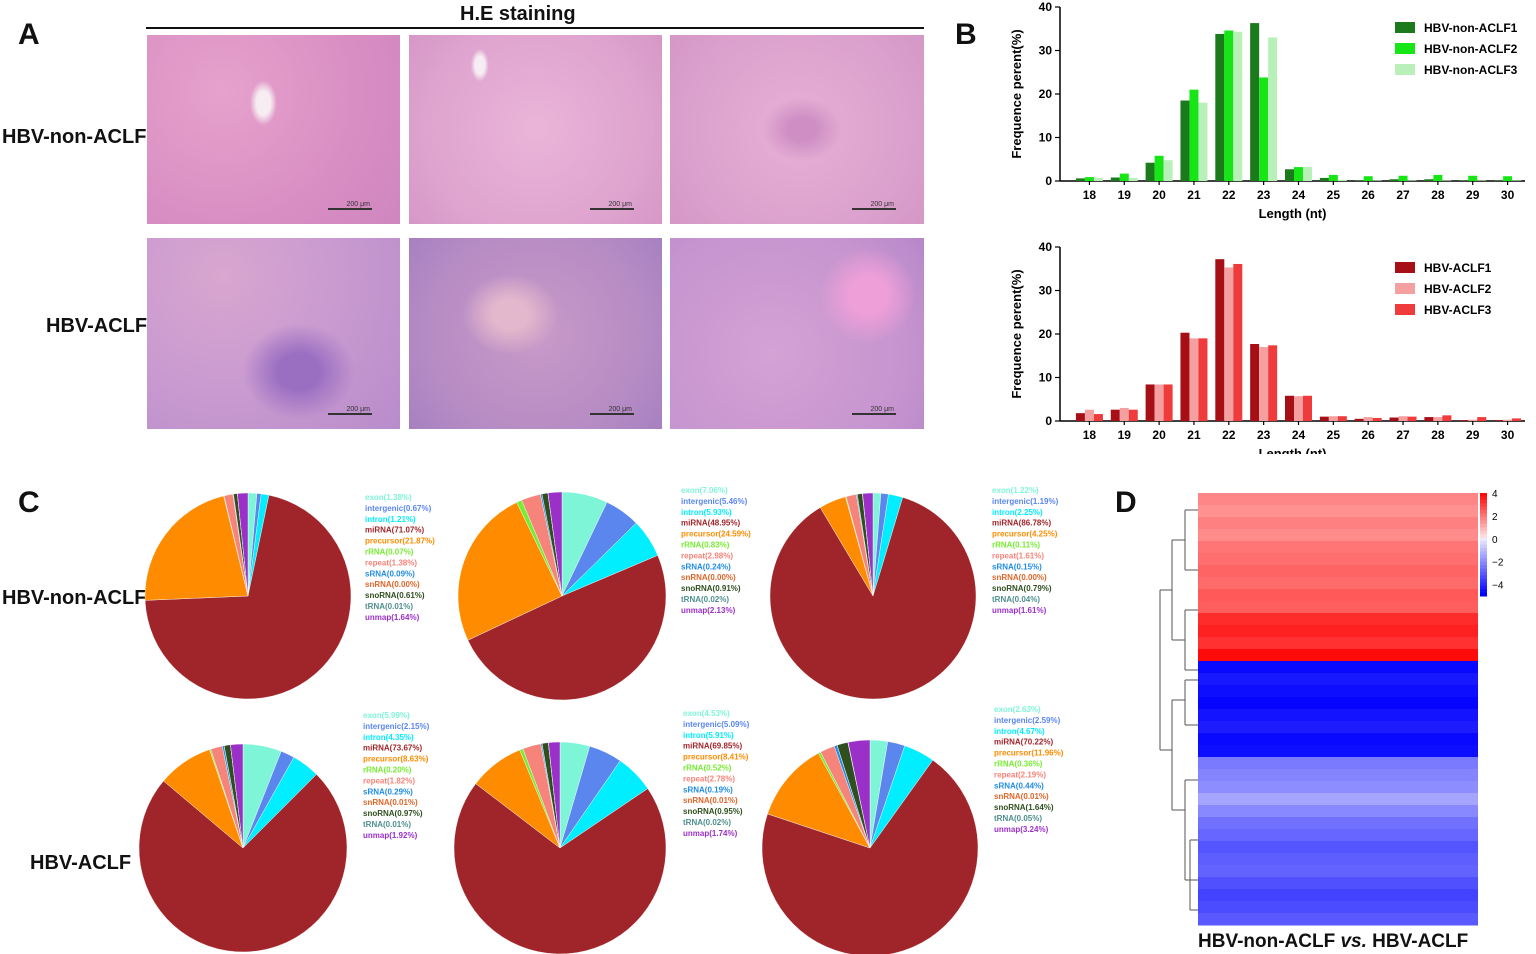 The height and width of the screenshot is (954, 1536). I want to click on pie-legend-label: repeat(1.38%), so click(391, 562).